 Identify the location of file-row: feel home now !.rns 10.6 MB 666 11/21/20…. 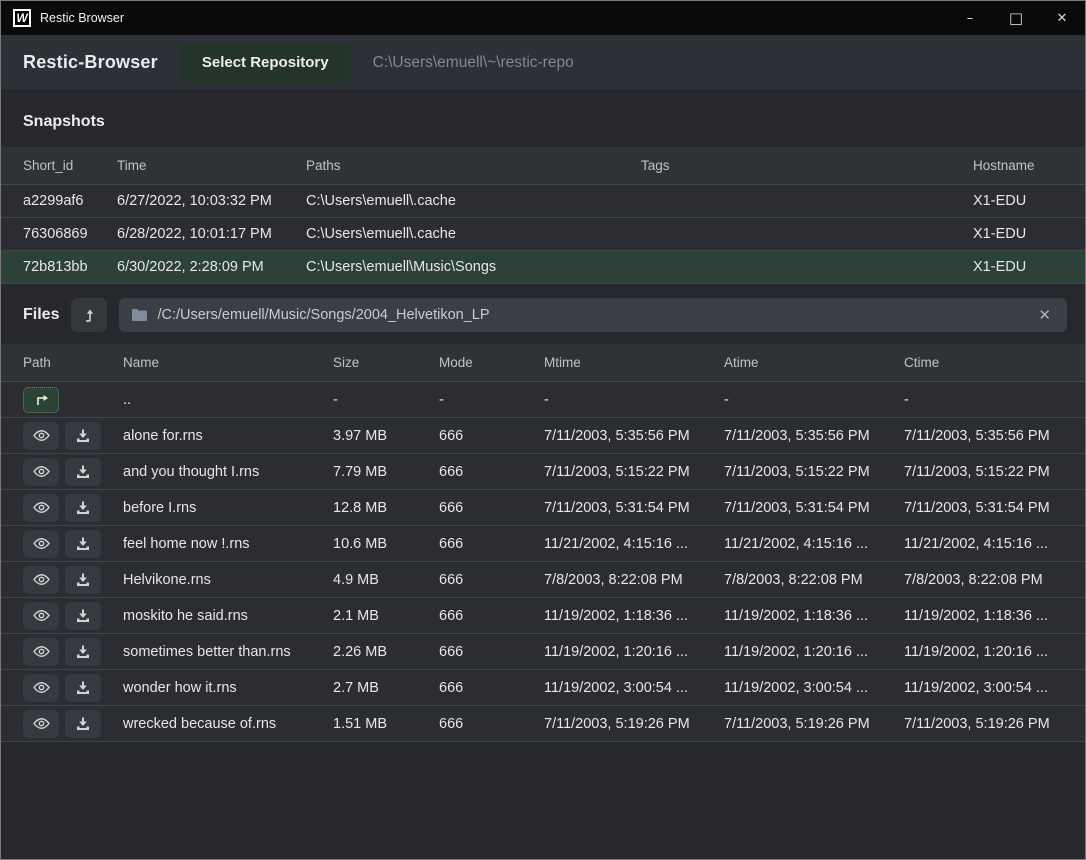
(543, 544).